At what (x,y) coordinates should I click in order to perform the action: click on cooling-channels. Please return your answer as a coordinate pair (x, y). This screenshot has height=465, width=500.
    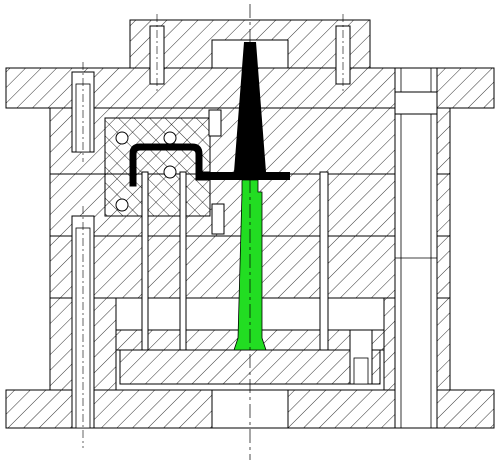
    Looking at the image, I should click on (146, 171).